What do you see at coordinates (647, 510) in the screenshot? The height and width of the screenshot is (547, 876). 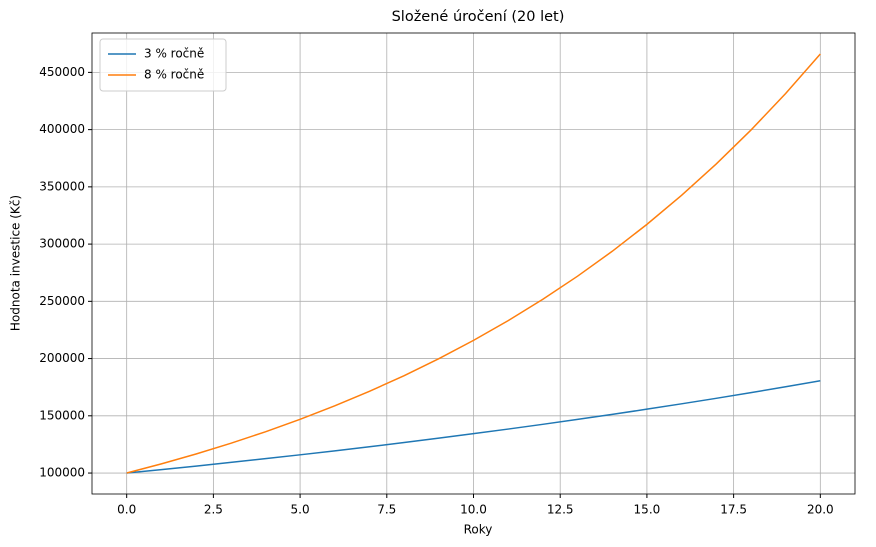 I see `x-tick-label: 15.0` at bounding box center [647, 510].